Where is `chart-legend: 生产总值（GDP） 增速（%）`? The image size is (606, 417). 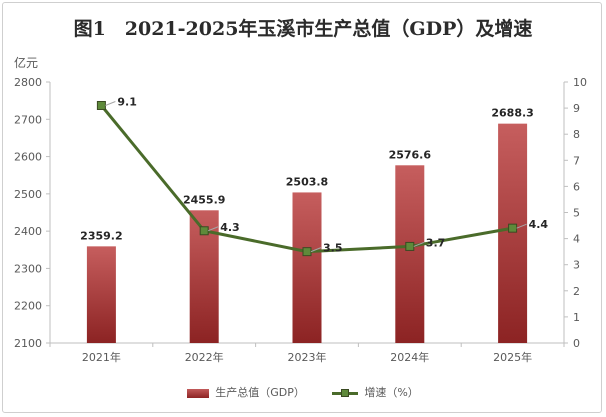
chart-legend: 生产总值（GDP） 增速（%） is located at coordinates (303, 392).